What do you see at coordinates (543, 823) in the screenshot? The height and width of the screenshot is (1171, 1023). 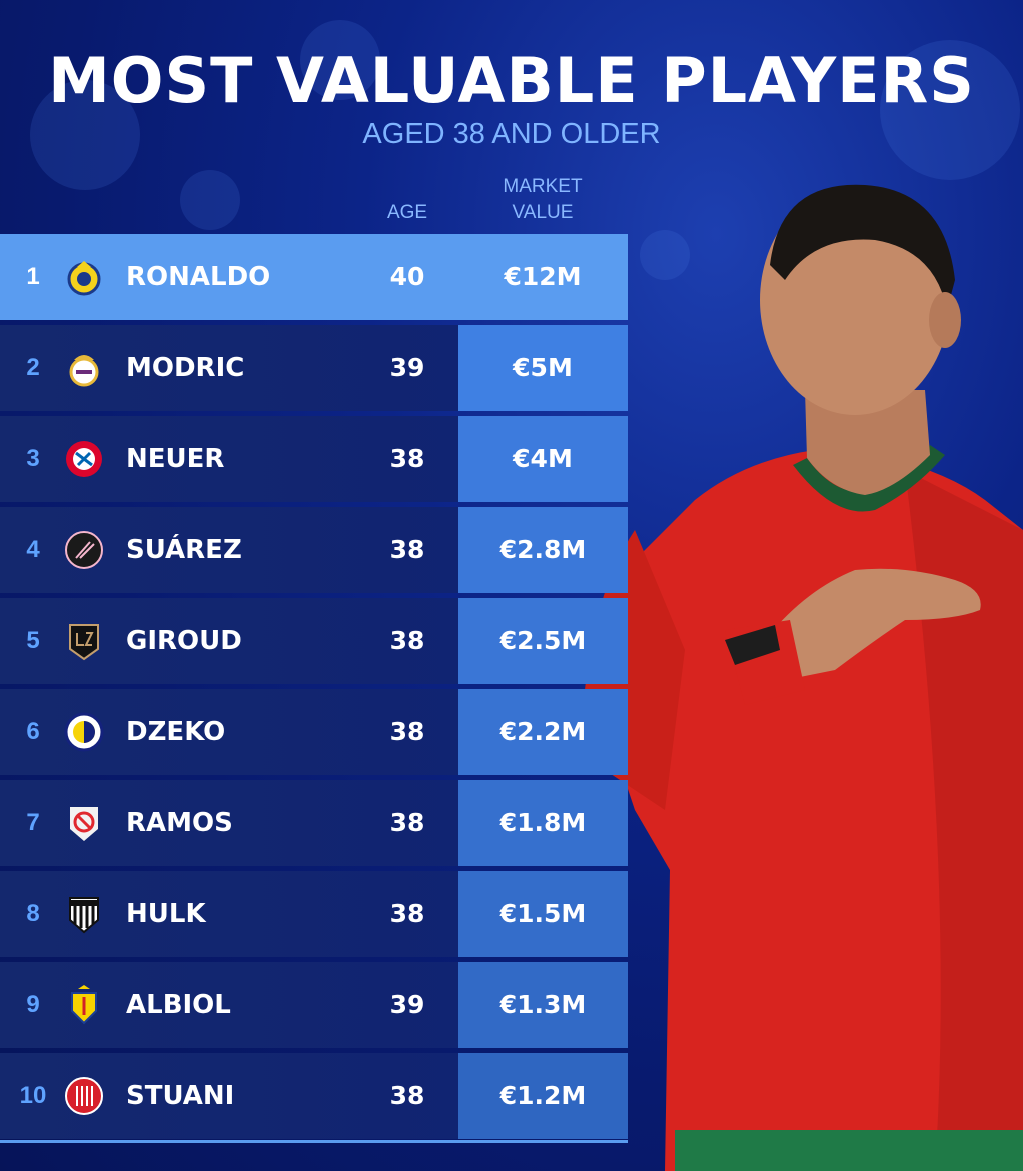 I see `market-value: €1.8M` at bounding box center [543, 823].